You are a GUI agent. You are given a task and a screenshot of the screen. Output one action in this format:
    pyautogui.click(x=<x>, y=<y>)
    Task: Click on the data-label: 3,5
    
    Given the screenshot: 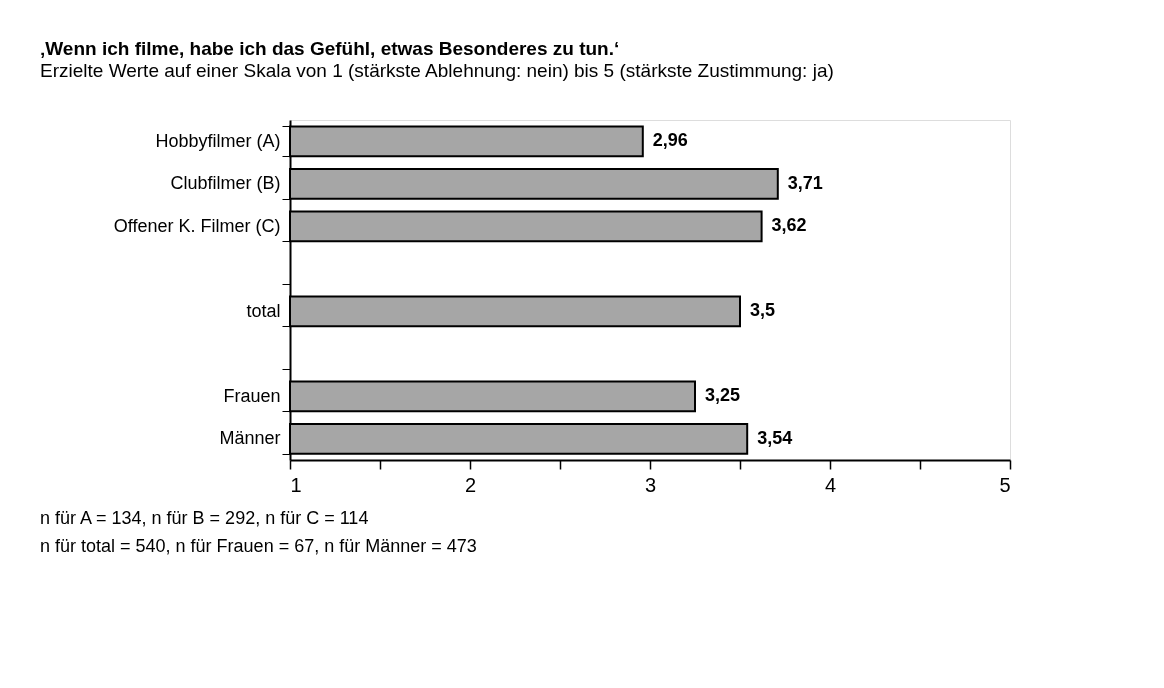 What is the action you would take?
    pyautogui.click(x=763, y=310)
    